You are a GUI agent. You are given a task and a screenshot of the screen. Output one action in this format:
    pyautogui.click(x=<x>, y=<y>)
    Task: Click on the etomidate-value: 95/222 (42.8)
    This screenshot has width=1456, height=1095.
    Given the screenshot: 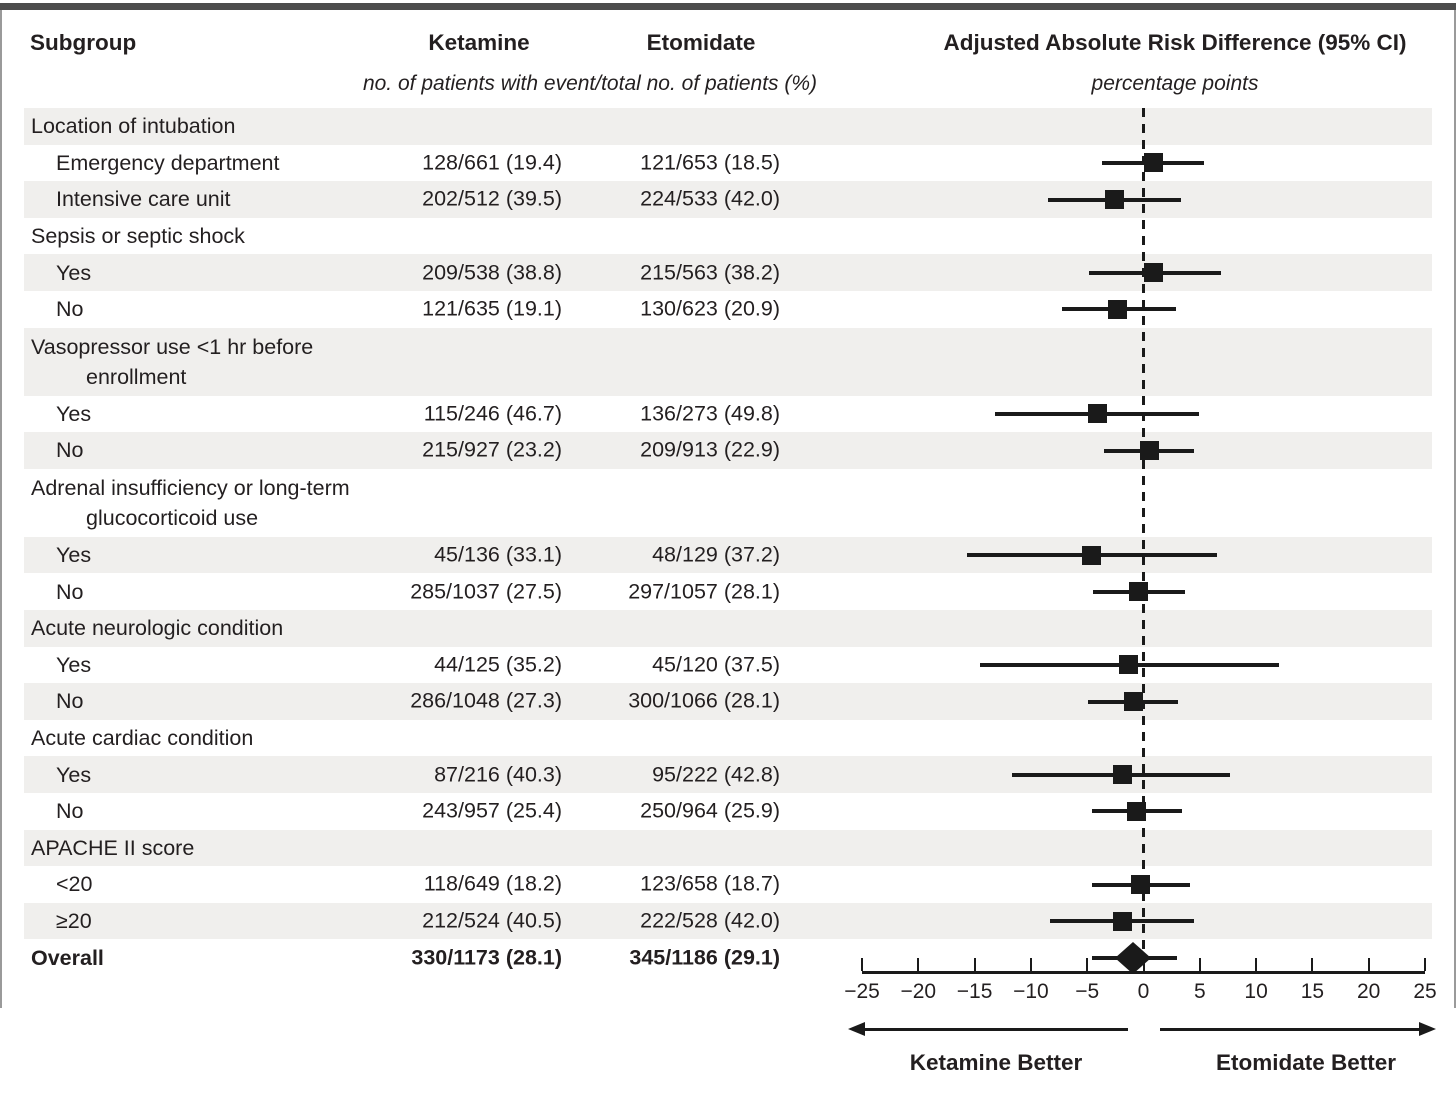 What is the action you would take?
    pyautogui.click(x=716, y=774)
    